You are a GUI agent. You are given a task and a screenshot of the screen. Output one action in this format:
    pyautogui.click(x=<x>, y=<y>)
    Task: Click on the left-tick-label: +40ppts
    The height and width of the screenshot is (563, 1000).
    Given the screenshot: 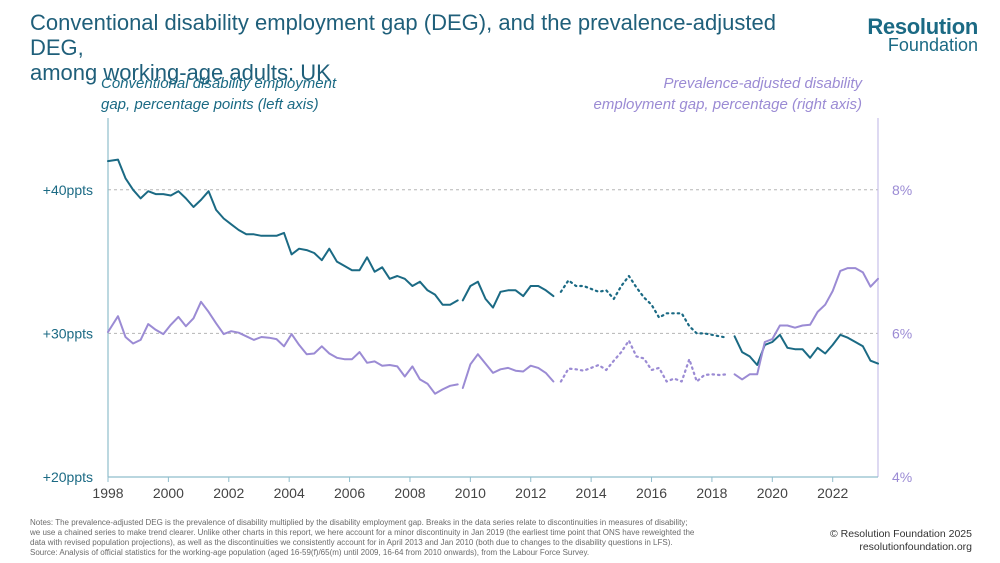 What is the action you would take?
    pyautogui.click(x=68, y=190)
    